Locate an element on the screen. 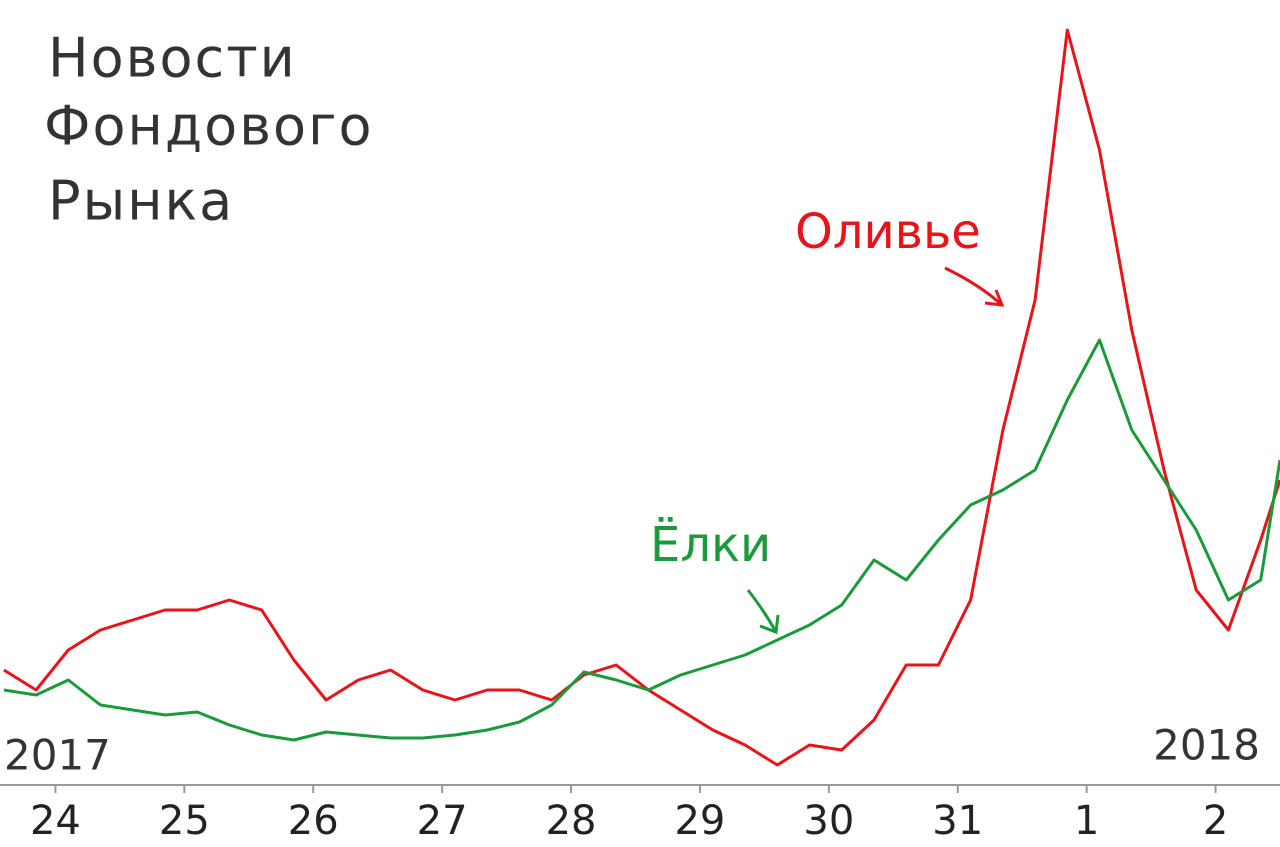 The image size is (1280, 847). series-label: Оливье is located at coordinates (888, 232).